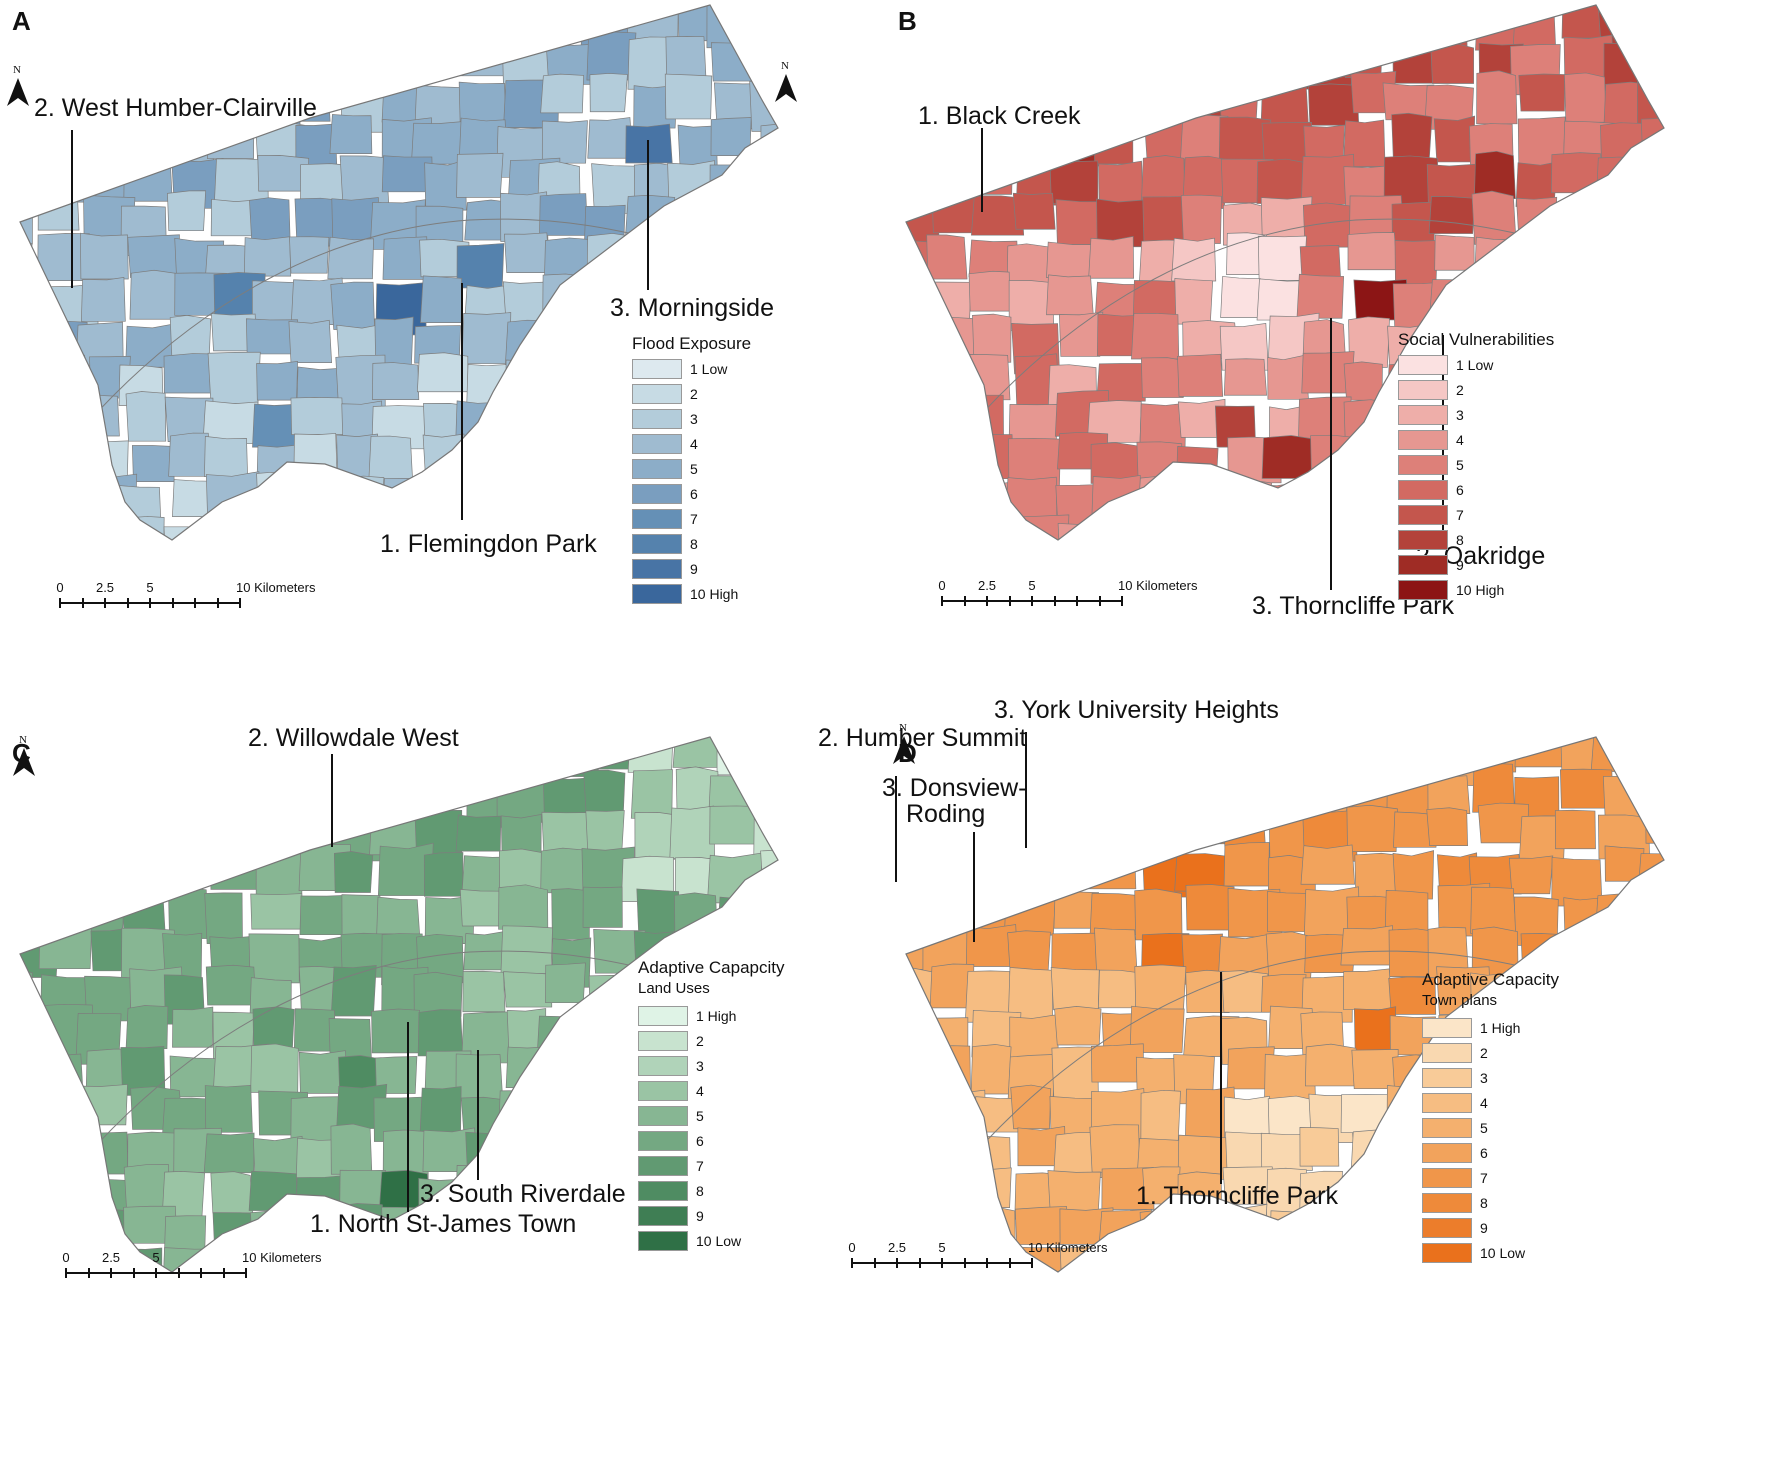 This screenshot has height=1464, width=1772. What do you see at coordinates (1490, 1102) in the screenshot?
I see `legend-row: 4` at bounding box center [1490, 1102].